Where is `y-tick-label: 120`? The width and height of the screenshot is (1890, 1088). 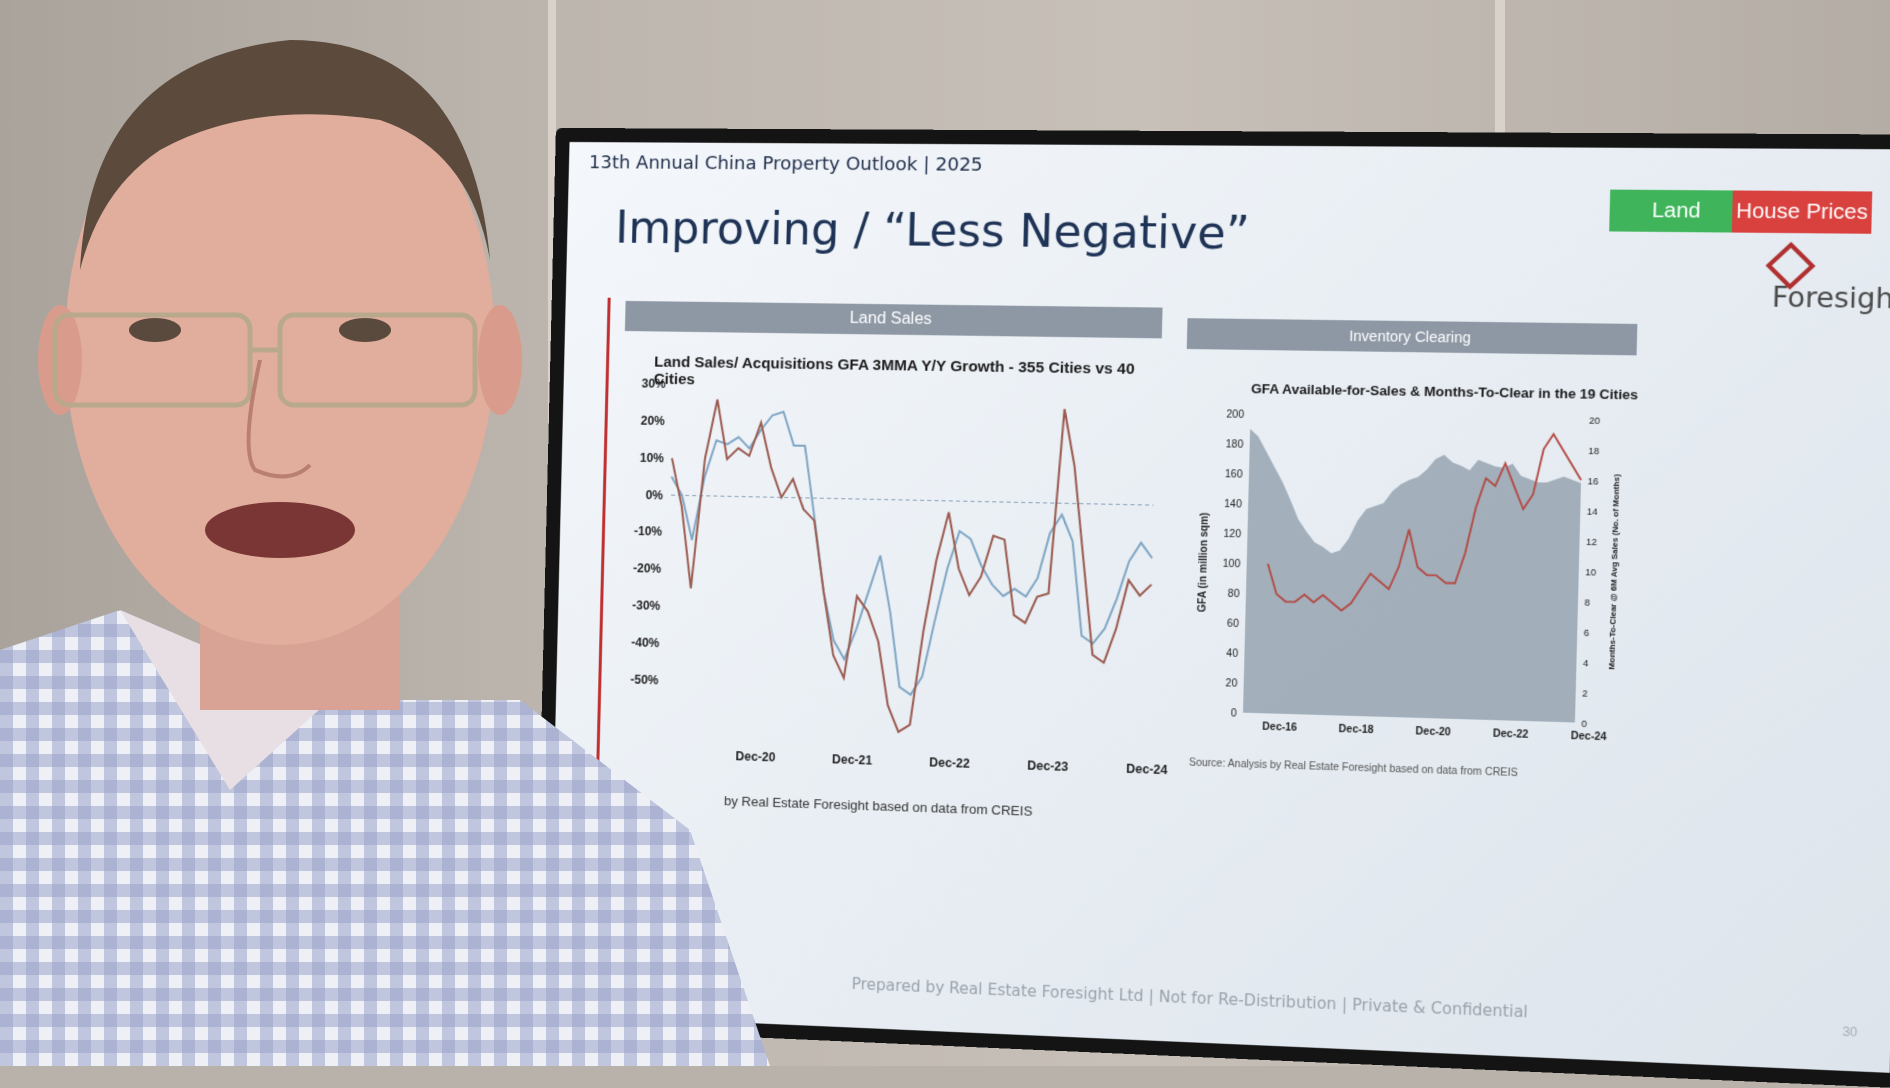 y-tick-label: 120 is located at coordinates (1232, 535).